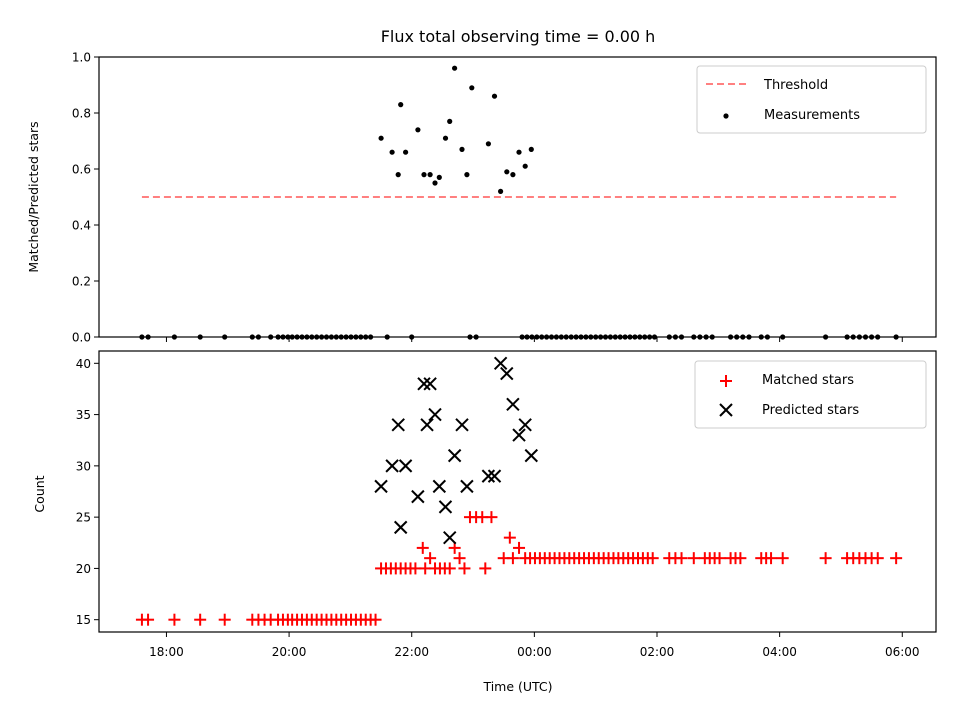 The width and height of the screenshot is (960, 720). What do you see at coordinates (81, 58) in the screenshot?
I see `top-y-tick-label: 1.0` at bounding box center [81, 58].